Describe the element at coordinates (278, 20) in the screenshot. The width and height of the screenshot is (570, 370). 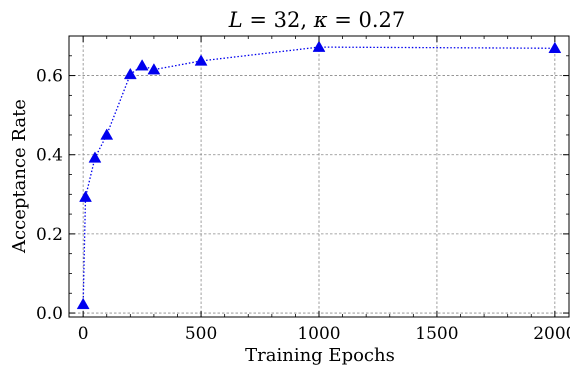
I see `title-part-2: = 32,` at that location.